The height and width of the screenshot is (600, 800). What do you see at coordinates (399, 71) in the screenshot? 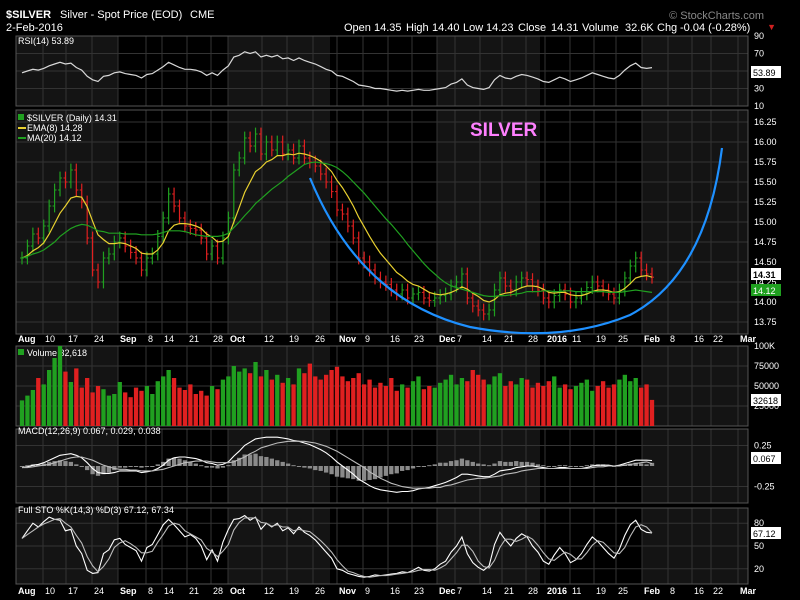
I see `rsi-panel: RSI(14) 53.89 9070503010 53.89` at bounding box center [399, 71].